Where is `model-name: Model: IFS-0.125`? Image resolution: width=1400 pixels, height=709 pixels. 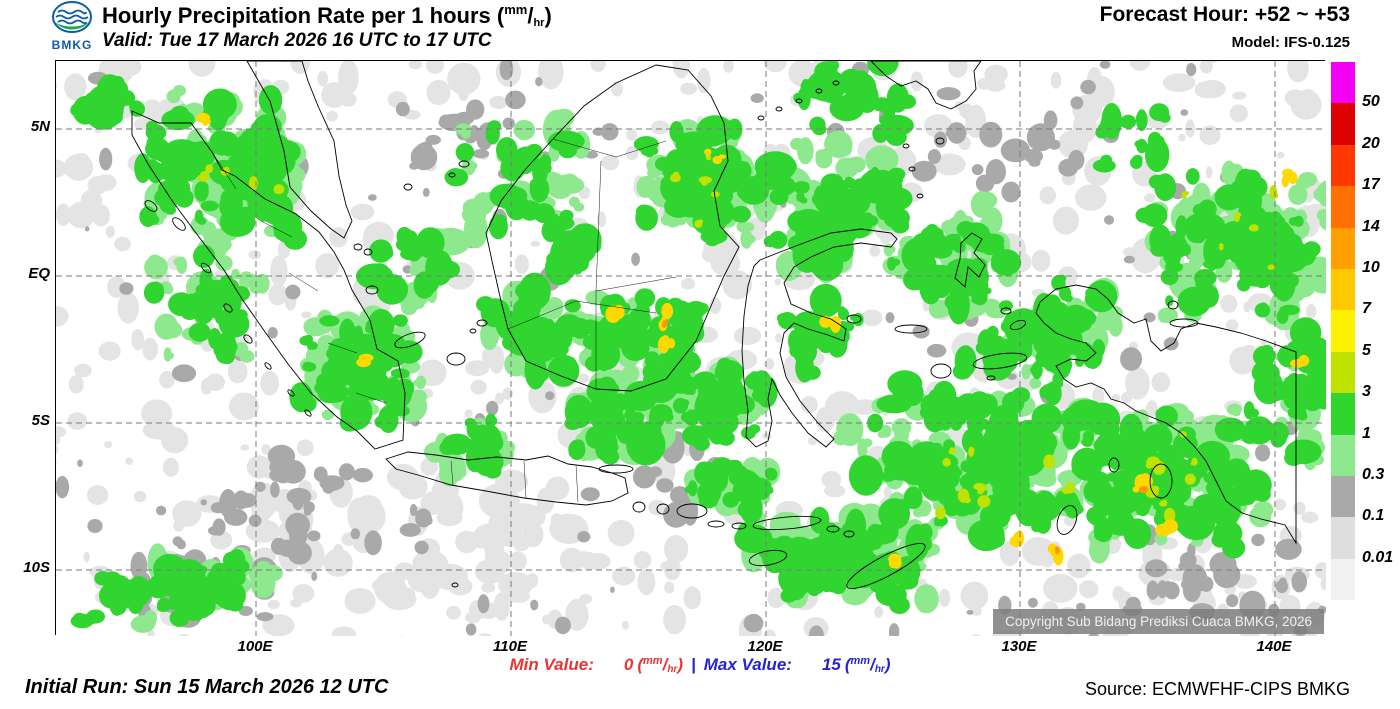 model-name: Model: IFS-0.125 is located at coordinates (1290, 42).